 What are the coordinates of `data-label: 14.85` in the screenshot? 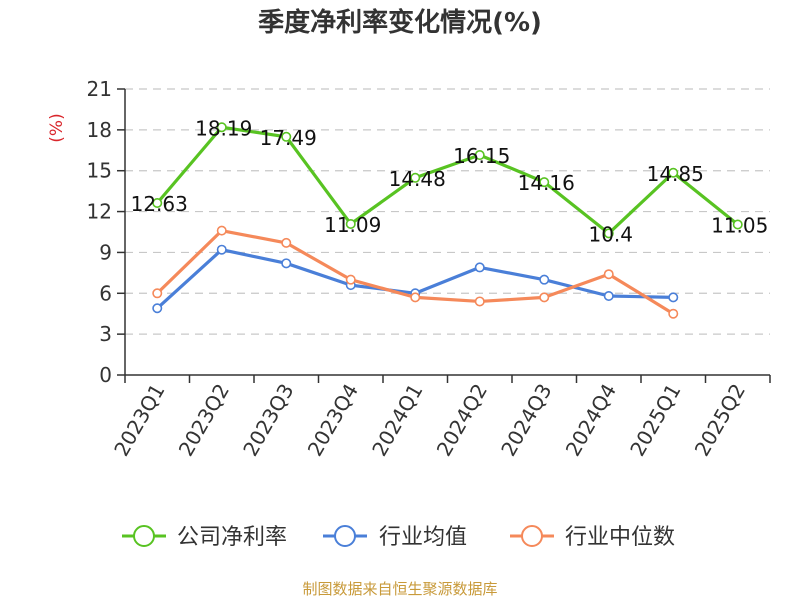 It's located at (675, 174).